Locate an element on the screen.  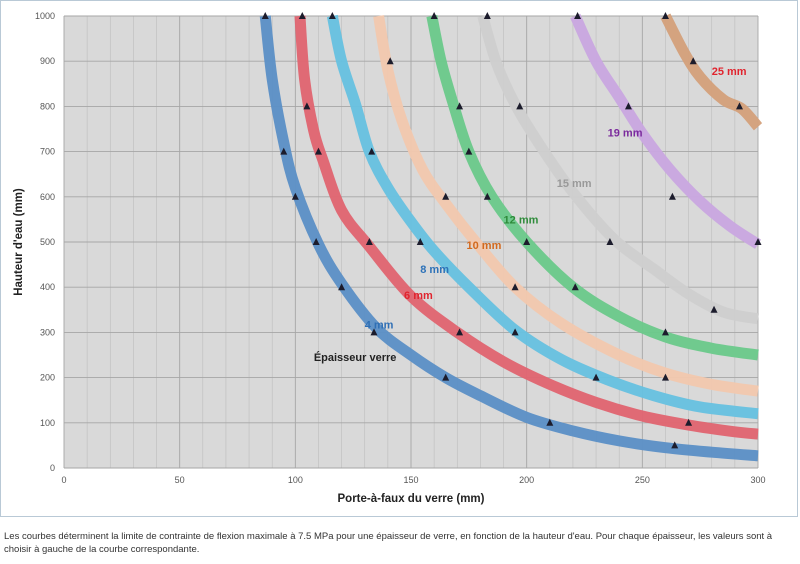
x-tick-label: 200 is located at coordinates (526, 480).